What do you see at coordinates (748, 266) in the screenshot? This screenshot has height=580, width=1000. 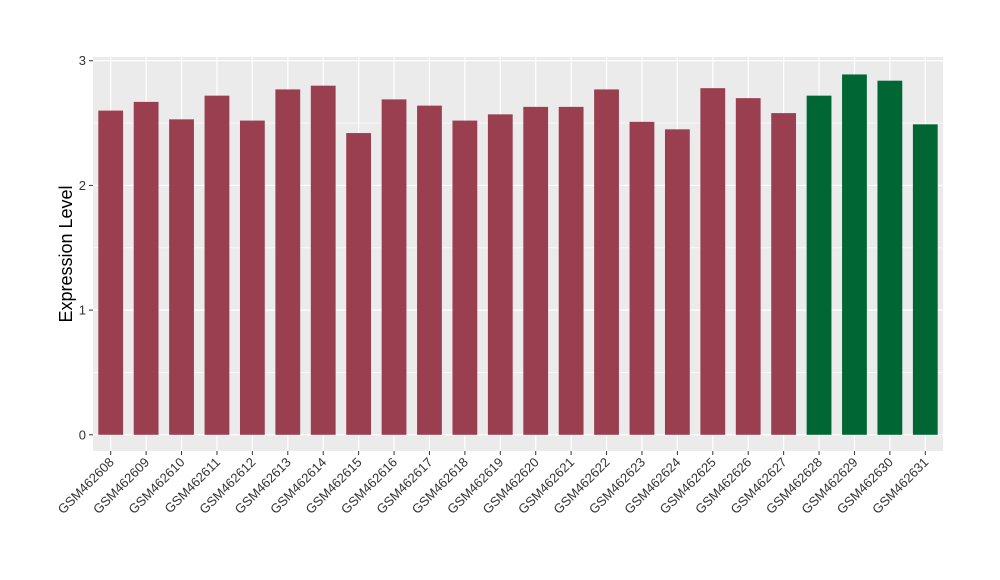 I see `bar-GSM462626` at bounding box center [748, 266].